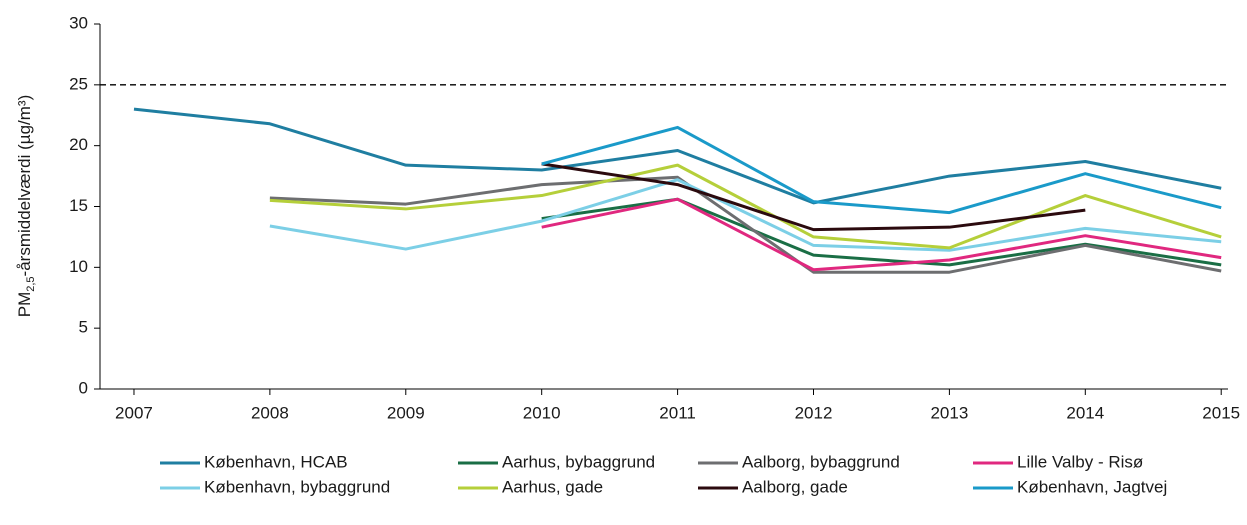 The image size is (1247, 525). Describe the element at coordinates (83, 387) in the screenshot. I see `y-tick-label: 0` at that location.